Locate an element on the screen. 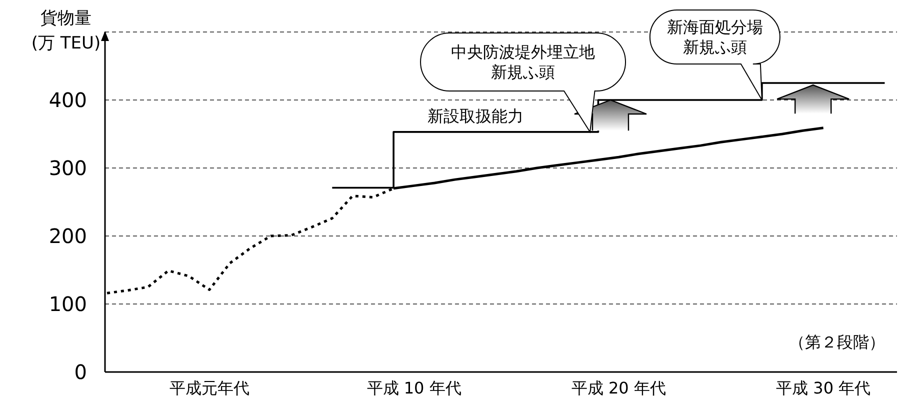  y-axis-title: 貨物量 (万 TEU) is located at coordinates (66, 31).